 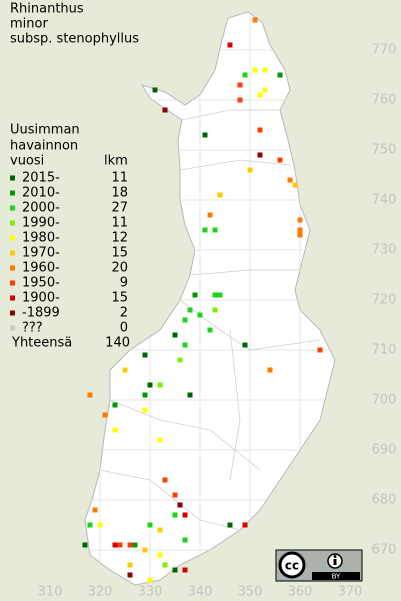 I want to click on y-tick-label: 740, so click(x=384, y=200).